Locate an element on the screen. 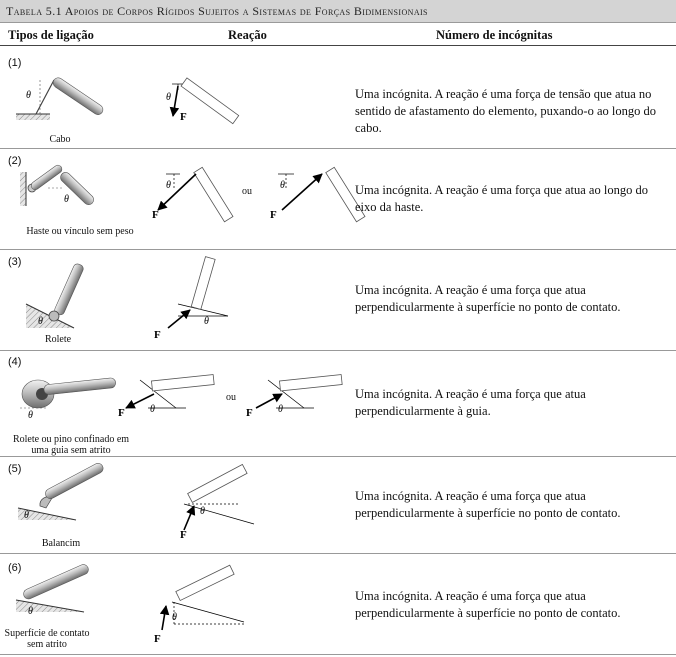  link-reaction-diagram-b: θ F is located at coordinates (318, 194).